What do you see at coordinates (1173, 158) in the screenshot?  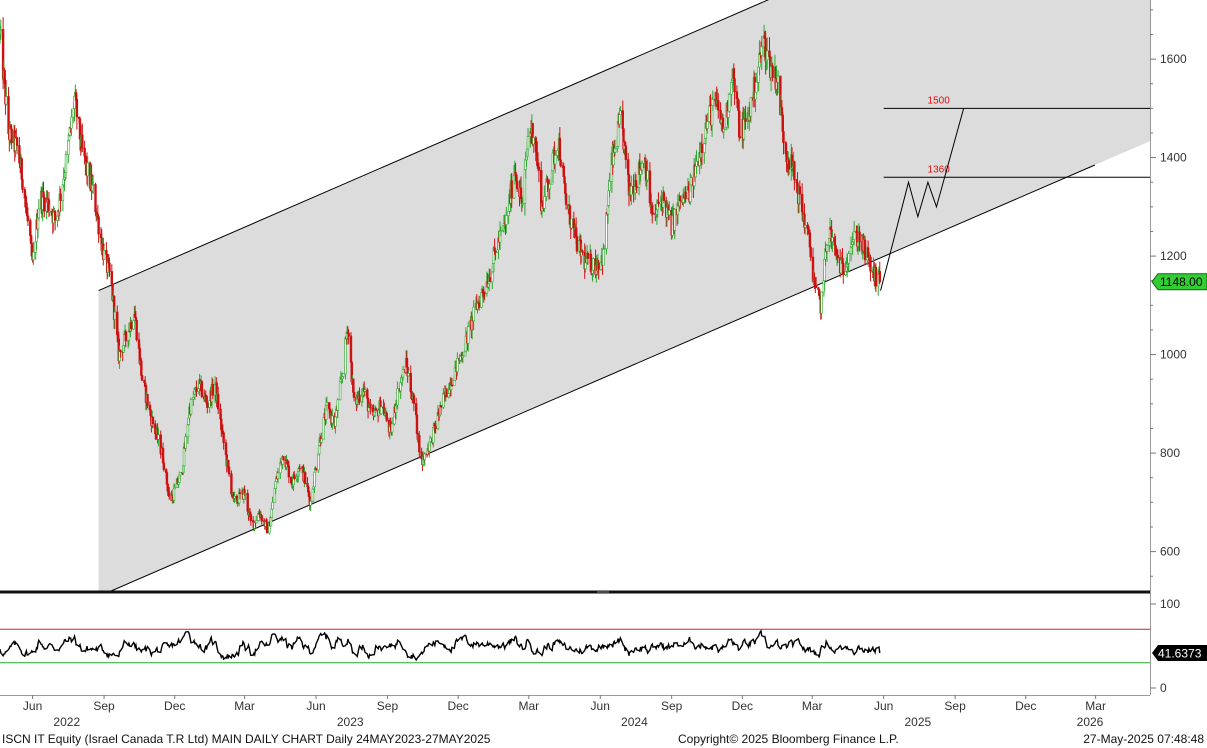 I see `y-tick-label: 1400` at bounding box center [1173, 158].